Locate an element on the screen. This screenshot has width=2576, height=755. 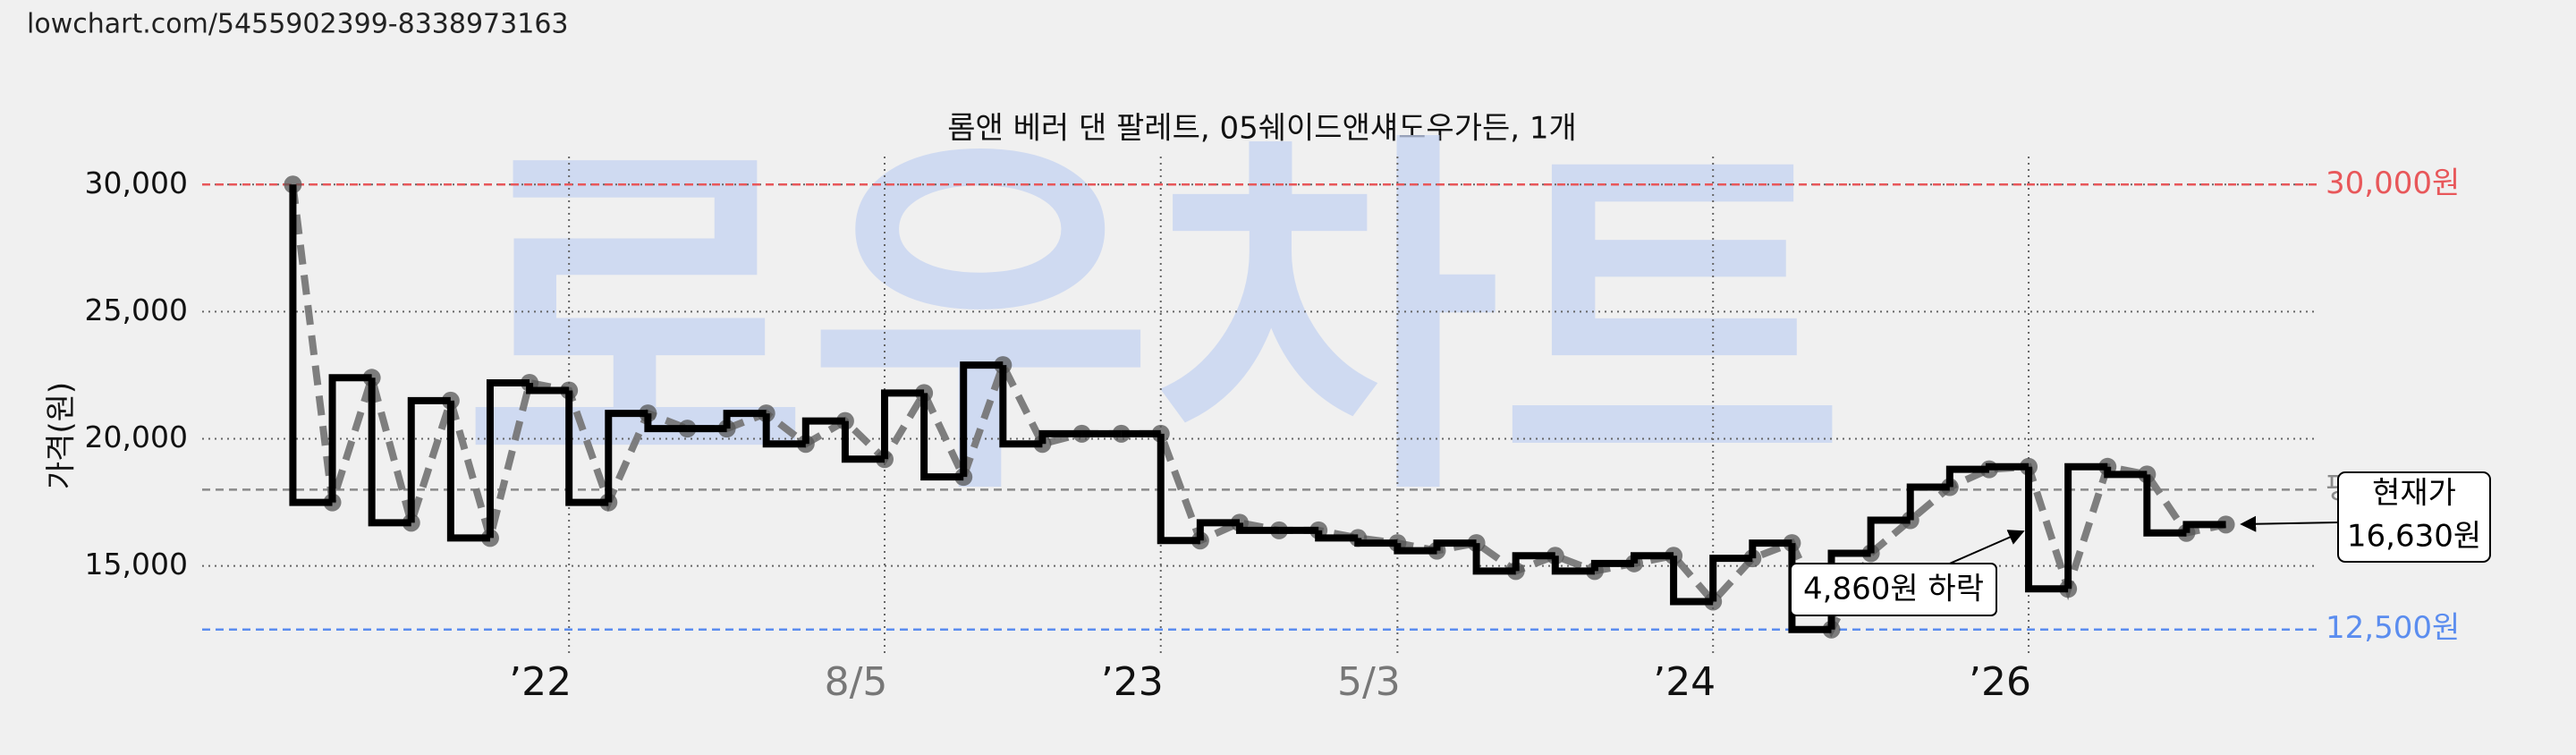
x-tick-label: ’23 is located at coordinates (1132, 682).